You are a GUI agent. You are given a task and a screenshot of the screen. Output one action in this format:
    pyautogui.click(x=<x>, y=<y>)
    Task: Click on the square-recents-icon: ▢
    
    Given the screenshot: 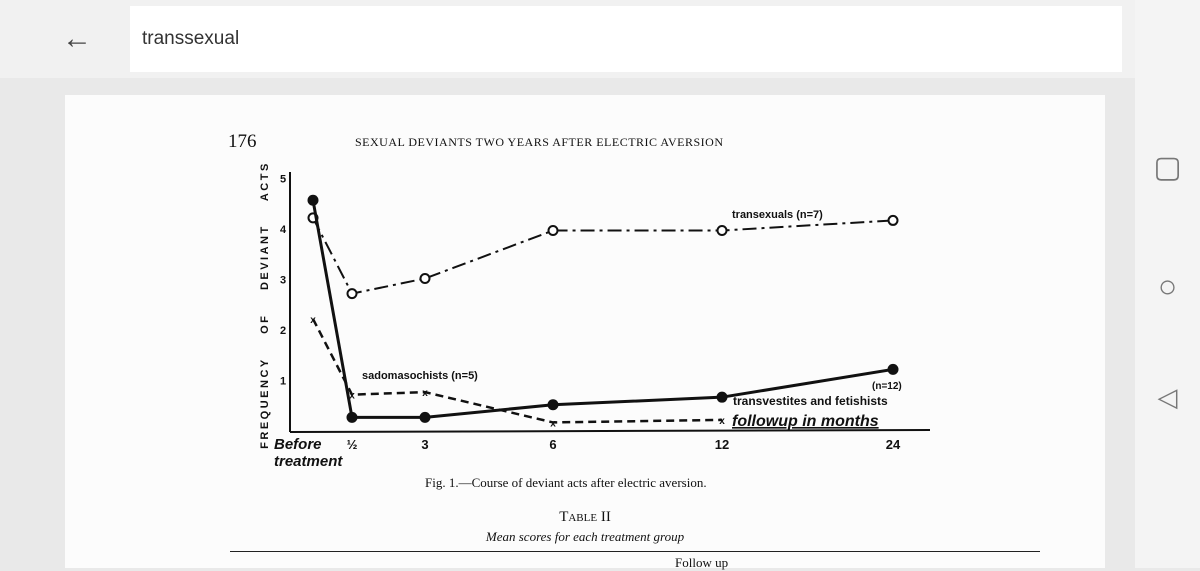 What is the action you would take?
    pyautogui.click(x=1167, y=167)
    